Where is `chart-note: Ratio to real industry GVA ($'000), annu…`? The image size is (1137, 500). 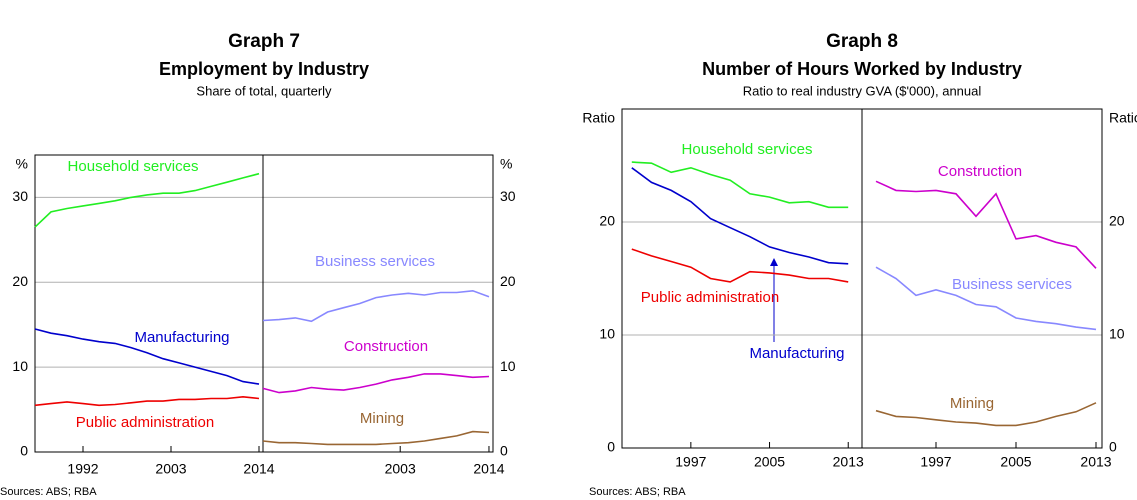 chart-note: Ratio to real industry GVA ($'000), annu… is located at coordinates (862, 90).